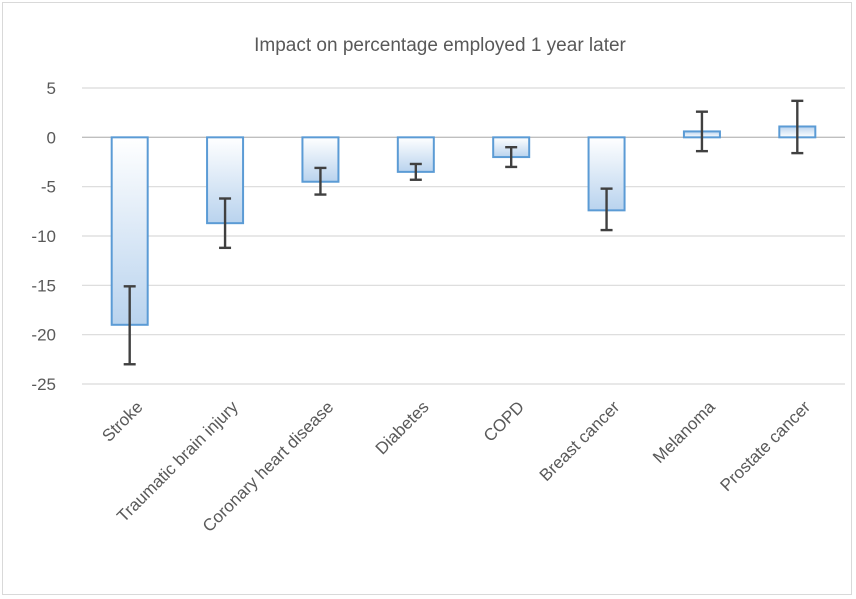 The image size is (856, 599). I want to click on x-tick-label: COPD, so click(504, 421).